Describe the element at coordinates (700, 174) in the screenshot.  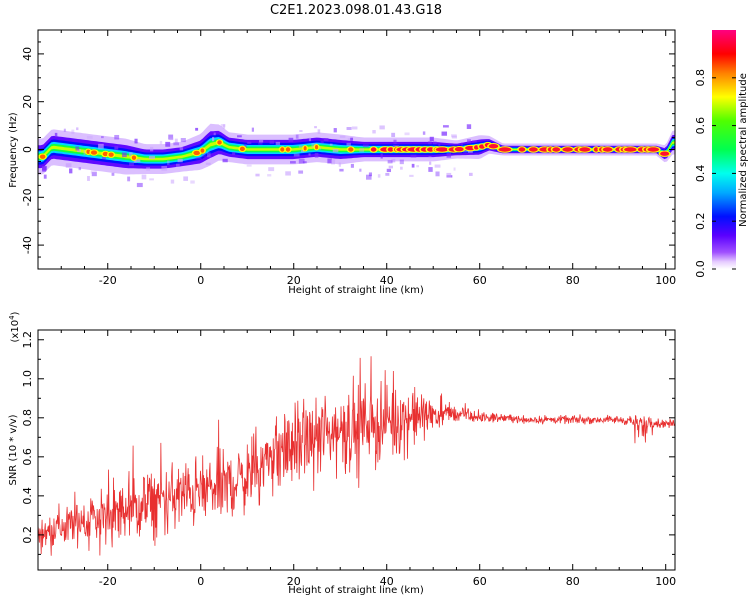
I see `colorbar-tick-label: 0.4` at that location.